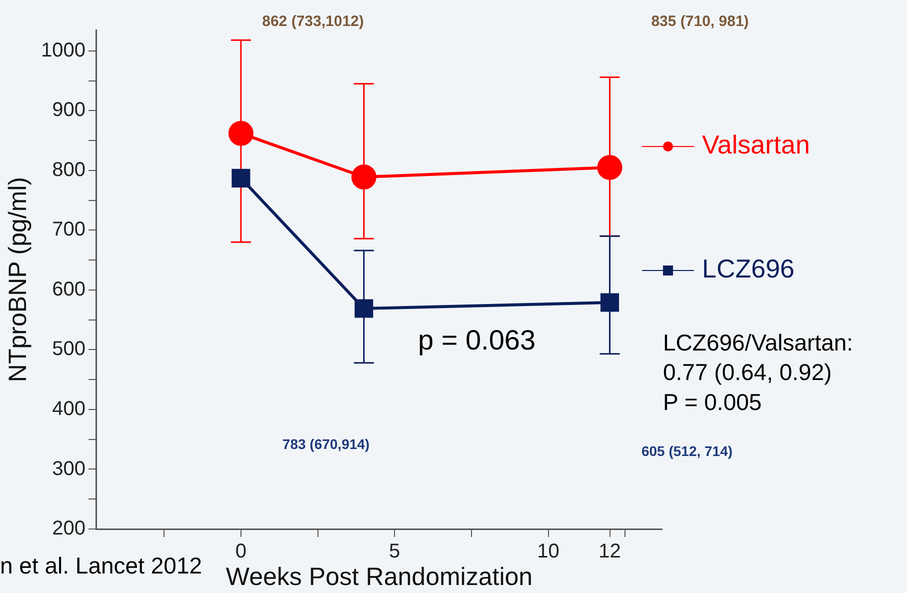  What do you see at coordinates (394, 551) in the screenshot?
I see `x-tick-label: 5` at bounding box center [394, 551].